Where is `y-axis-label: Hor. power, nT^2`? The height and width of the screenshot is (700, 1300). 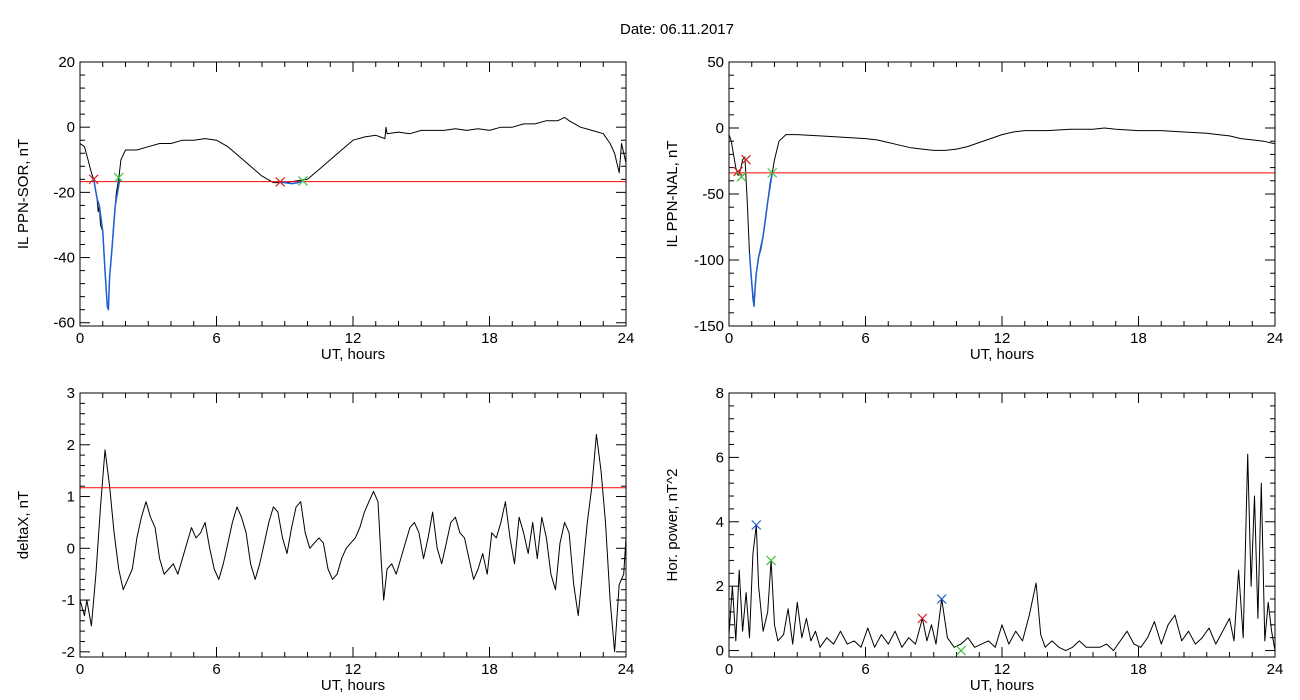
y-axis-label: Hor. power, nT^2 is located at coordinates (672, 525).